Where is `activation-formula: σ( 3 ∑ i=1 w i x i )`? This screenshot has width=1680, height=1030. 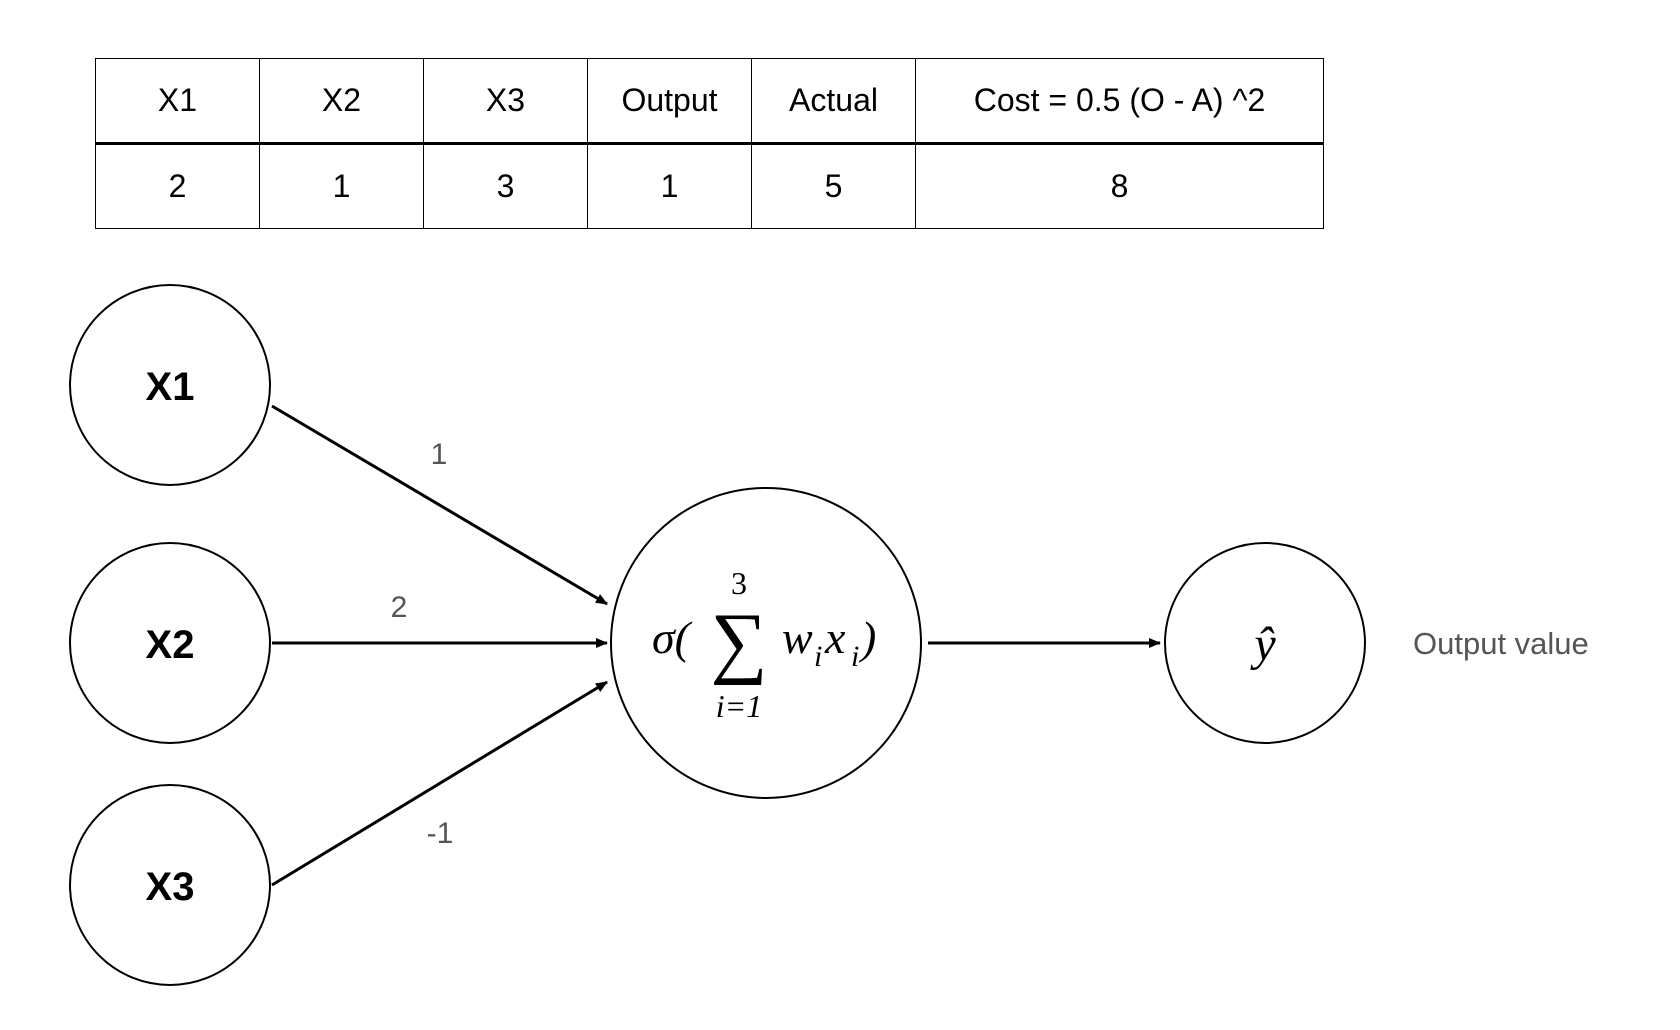 activation-formula: σ( 3 ∑ i=1 w i x i ) is located at coordinates (764, 644).